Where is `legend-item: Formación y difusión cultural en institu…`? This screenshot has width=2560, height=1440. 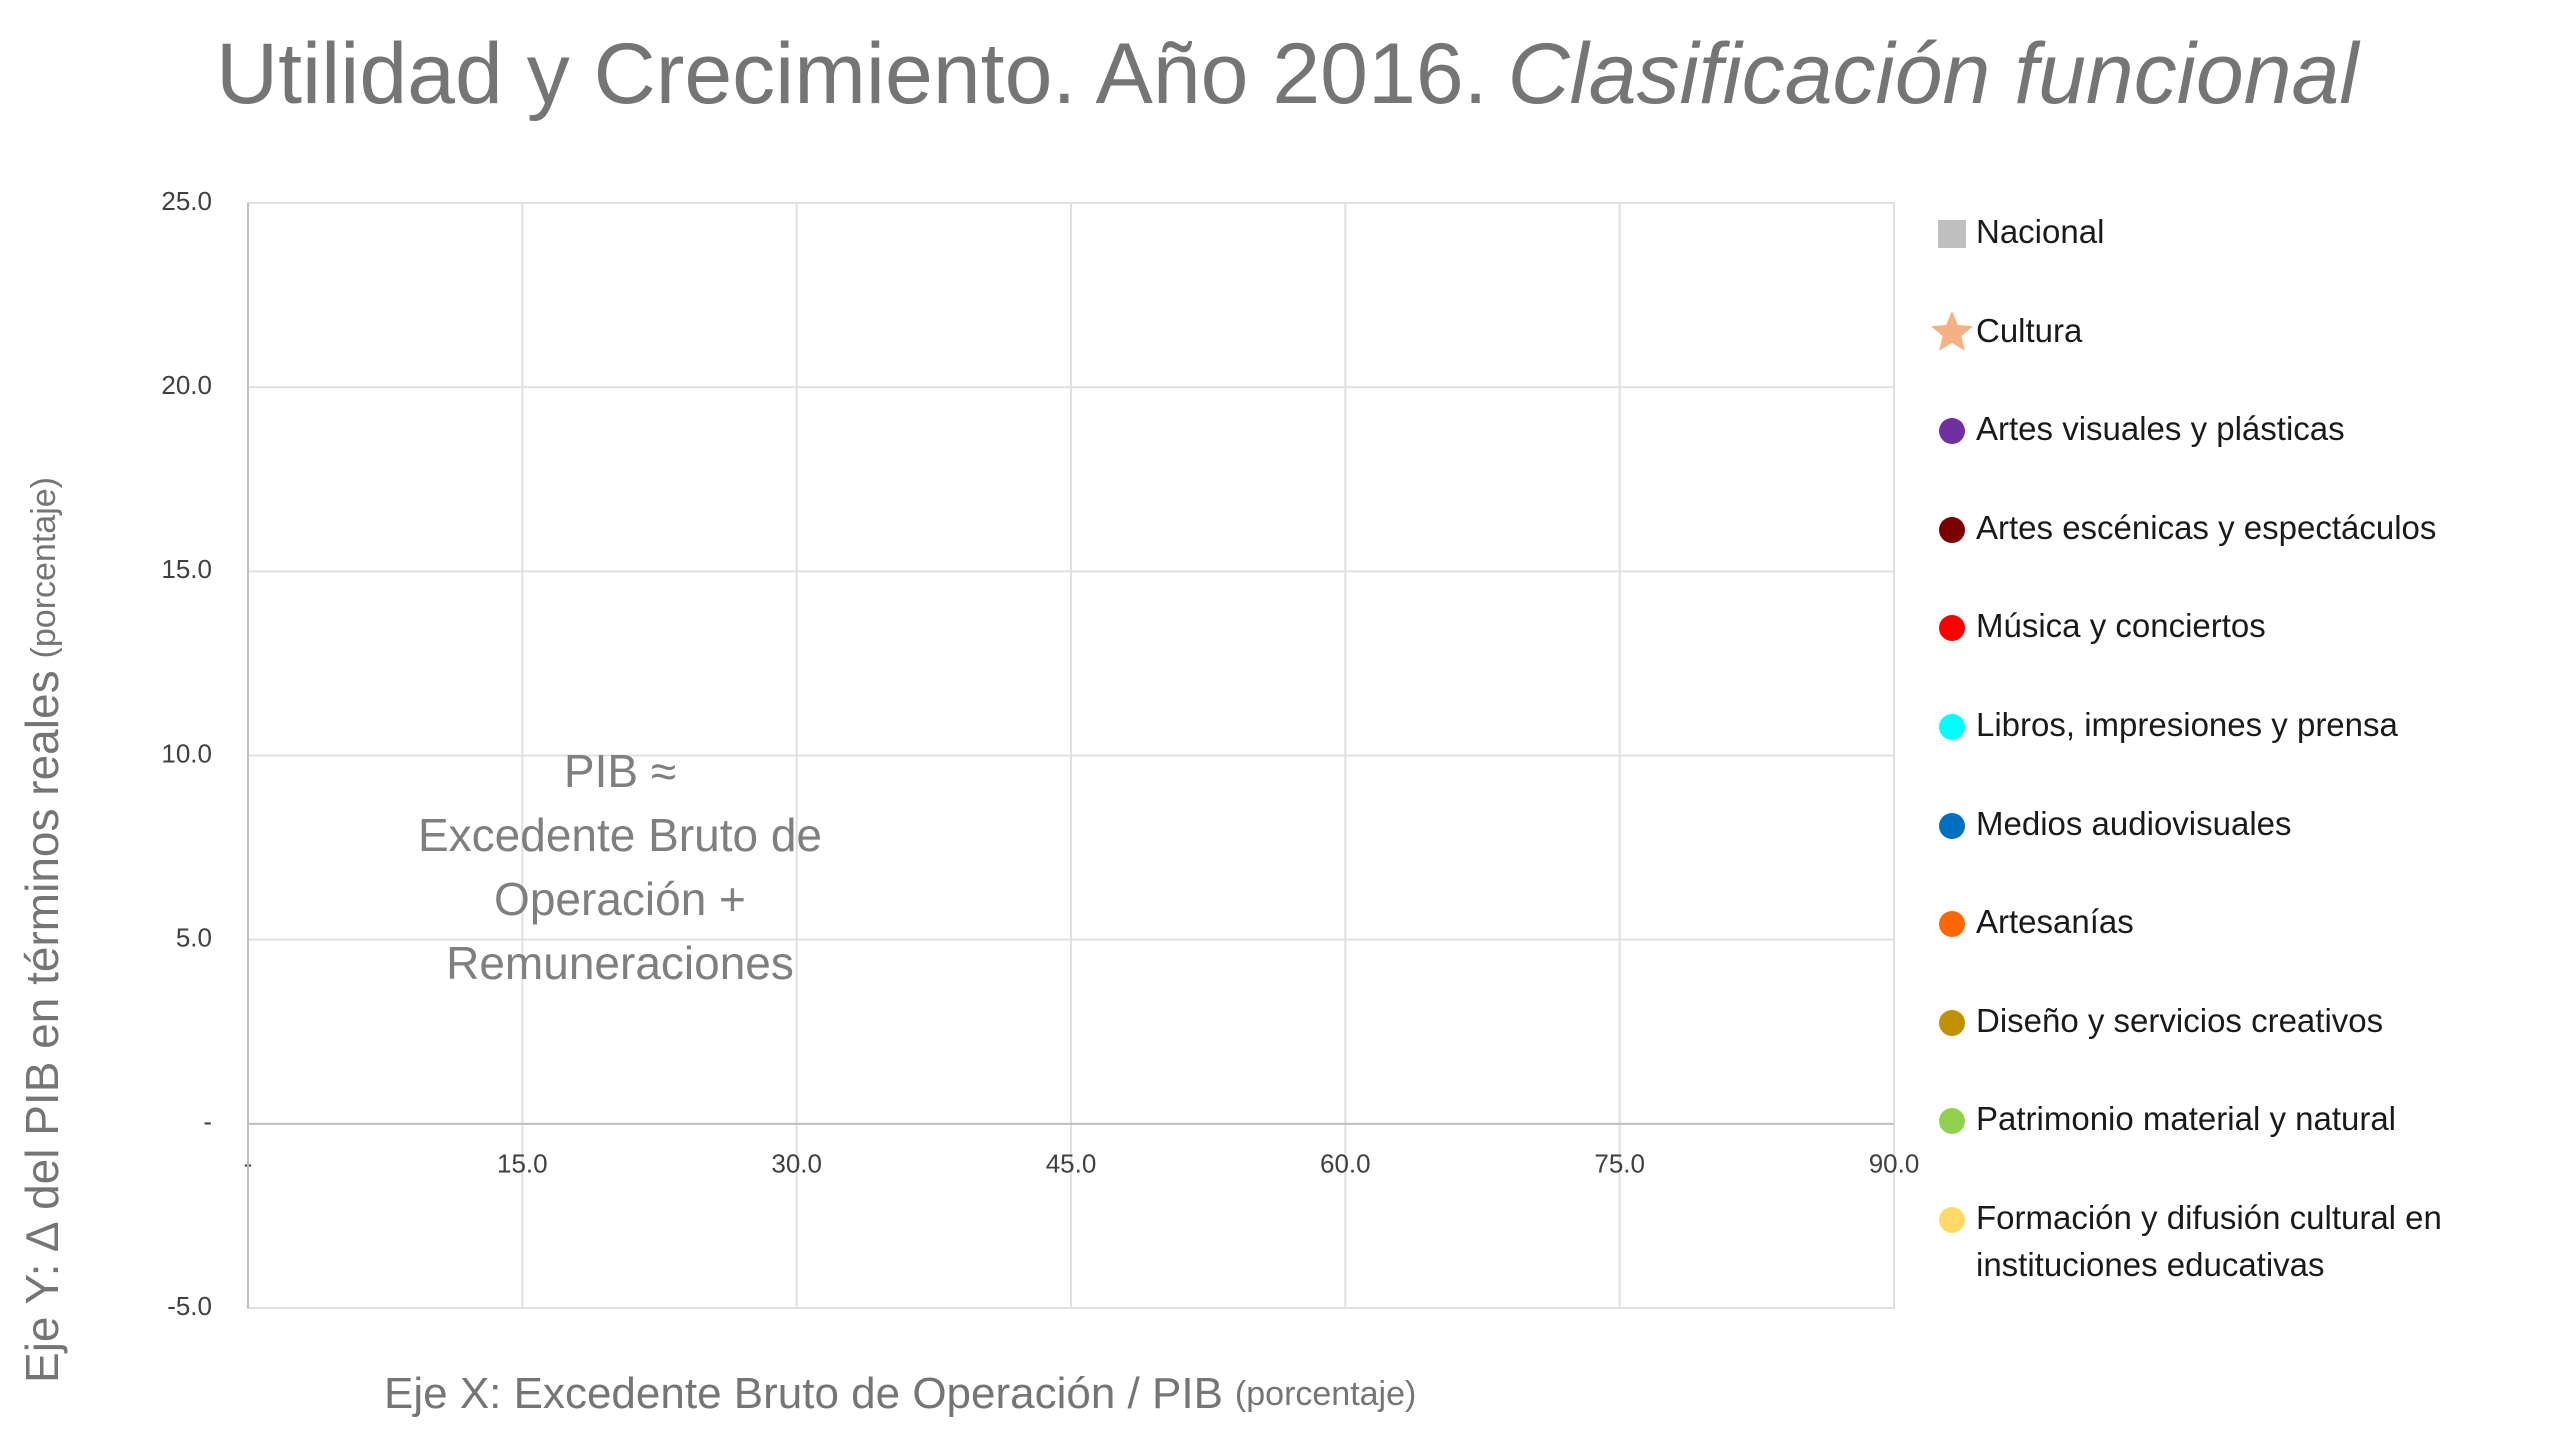
legend-item: Formación y difusión cultural en institu… is located at coordinates (2240, 1235).